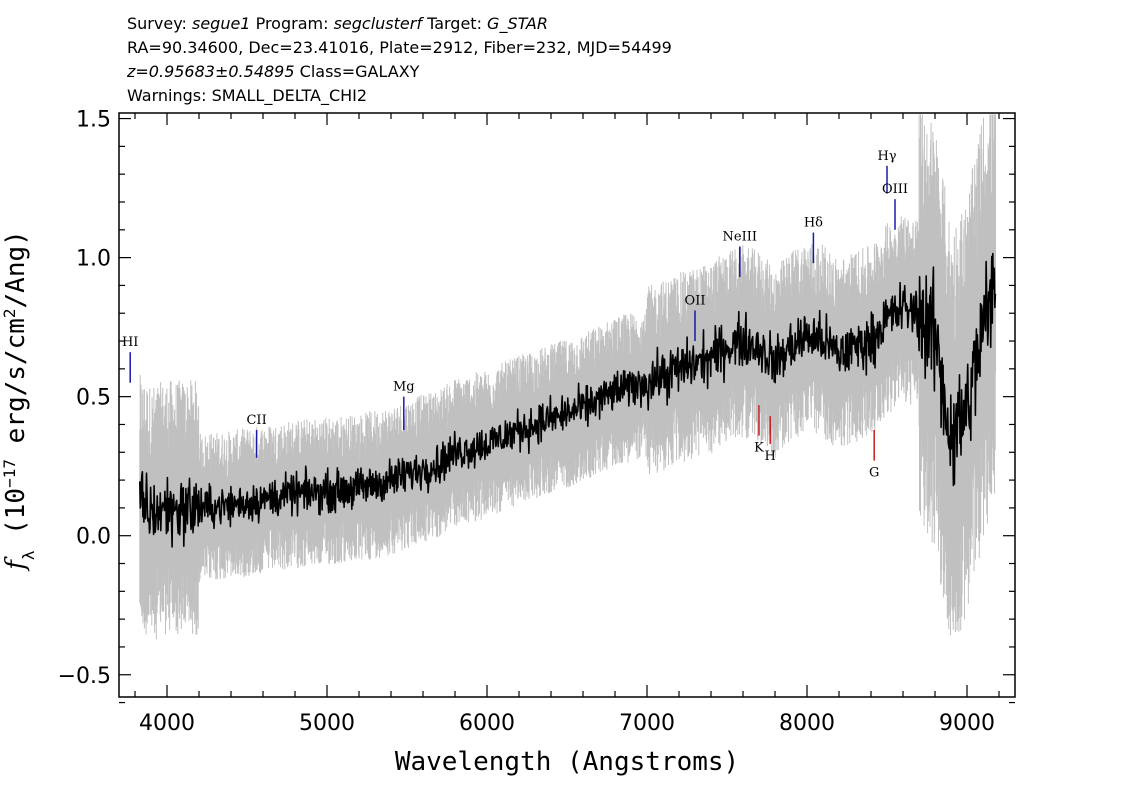 This screenshot has width=1134, height=810. What do you see at coordinates (695, 300) in the screenshot?
I see `marker-label: OII` at bounding box center [695, 300].